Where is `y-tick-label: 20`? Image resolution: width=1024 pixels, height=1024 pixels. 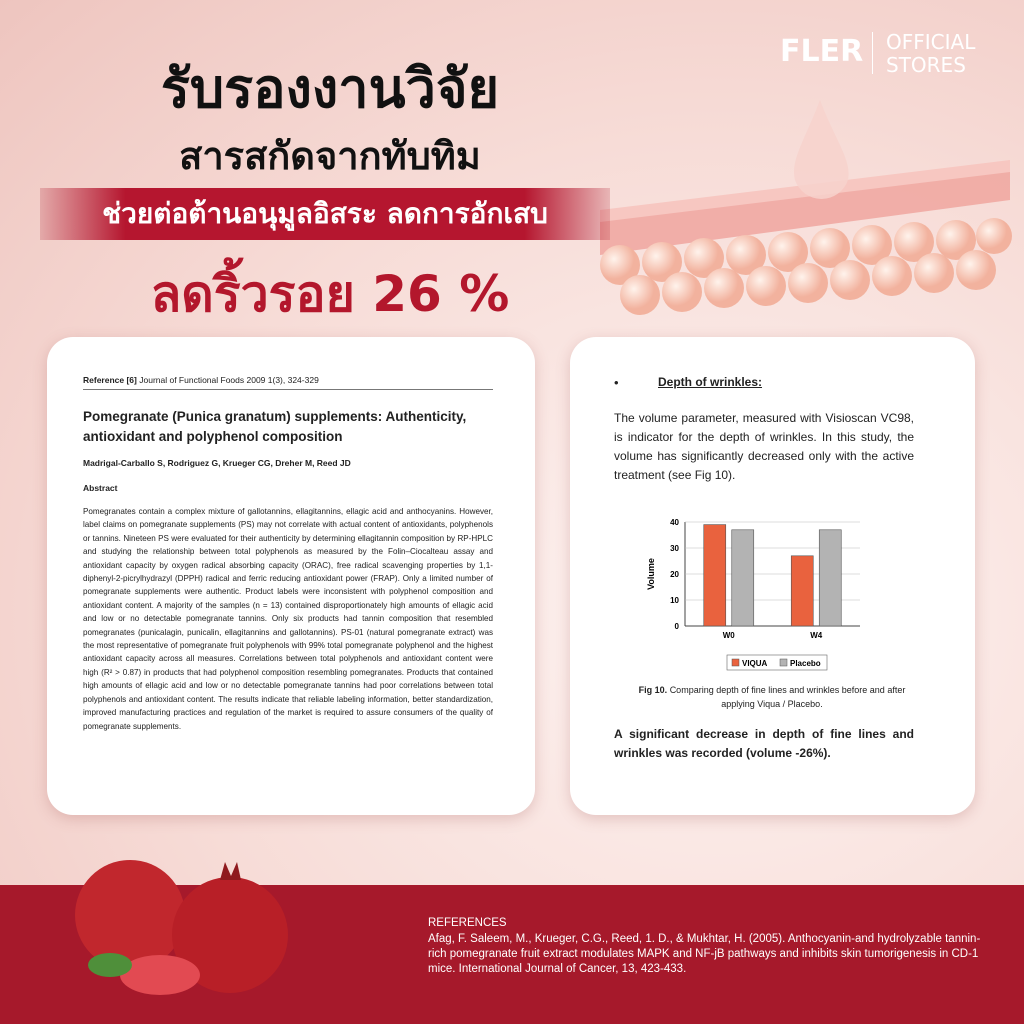
y-tick-label: 20 is located at coordinates (674, 574).